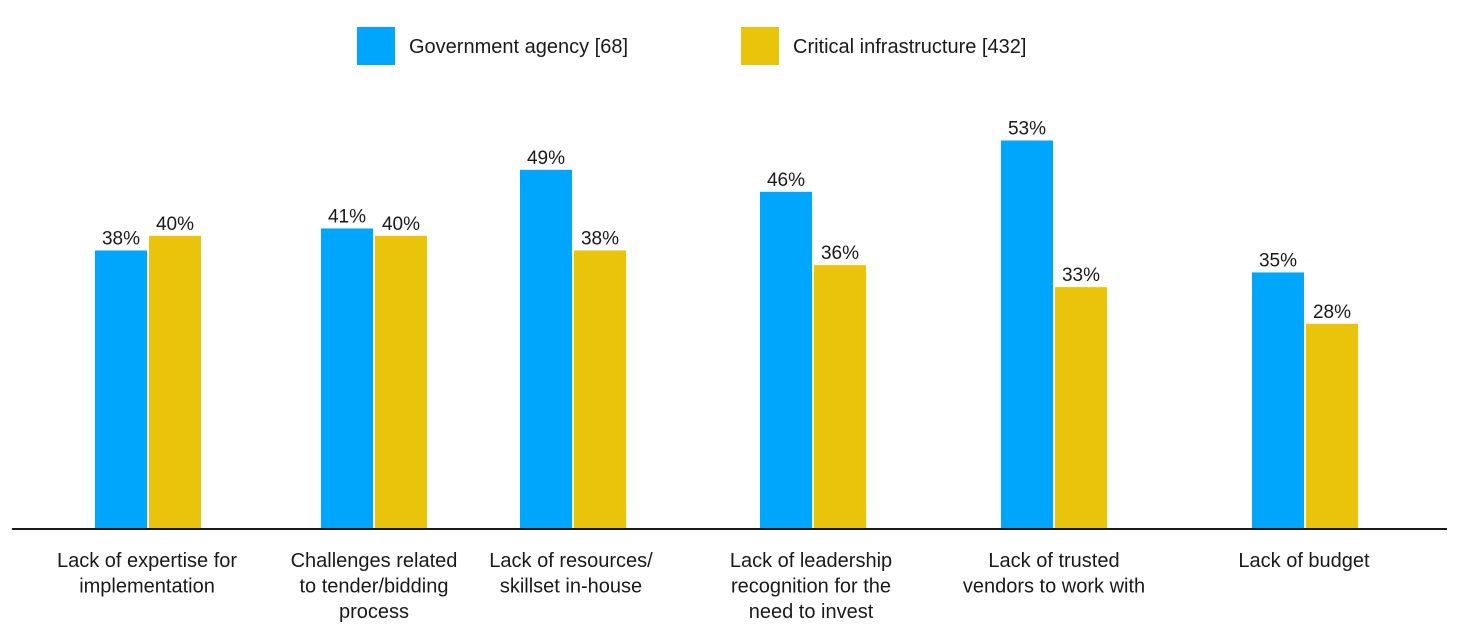 Image resolution: width=1463 pixels, height=639 pixels. What do you see at coordinates (1054, 574) in the screenshot?
I see `category-label-4: Lack of trusted vendors to work with` at bounding box center [1054, 574].